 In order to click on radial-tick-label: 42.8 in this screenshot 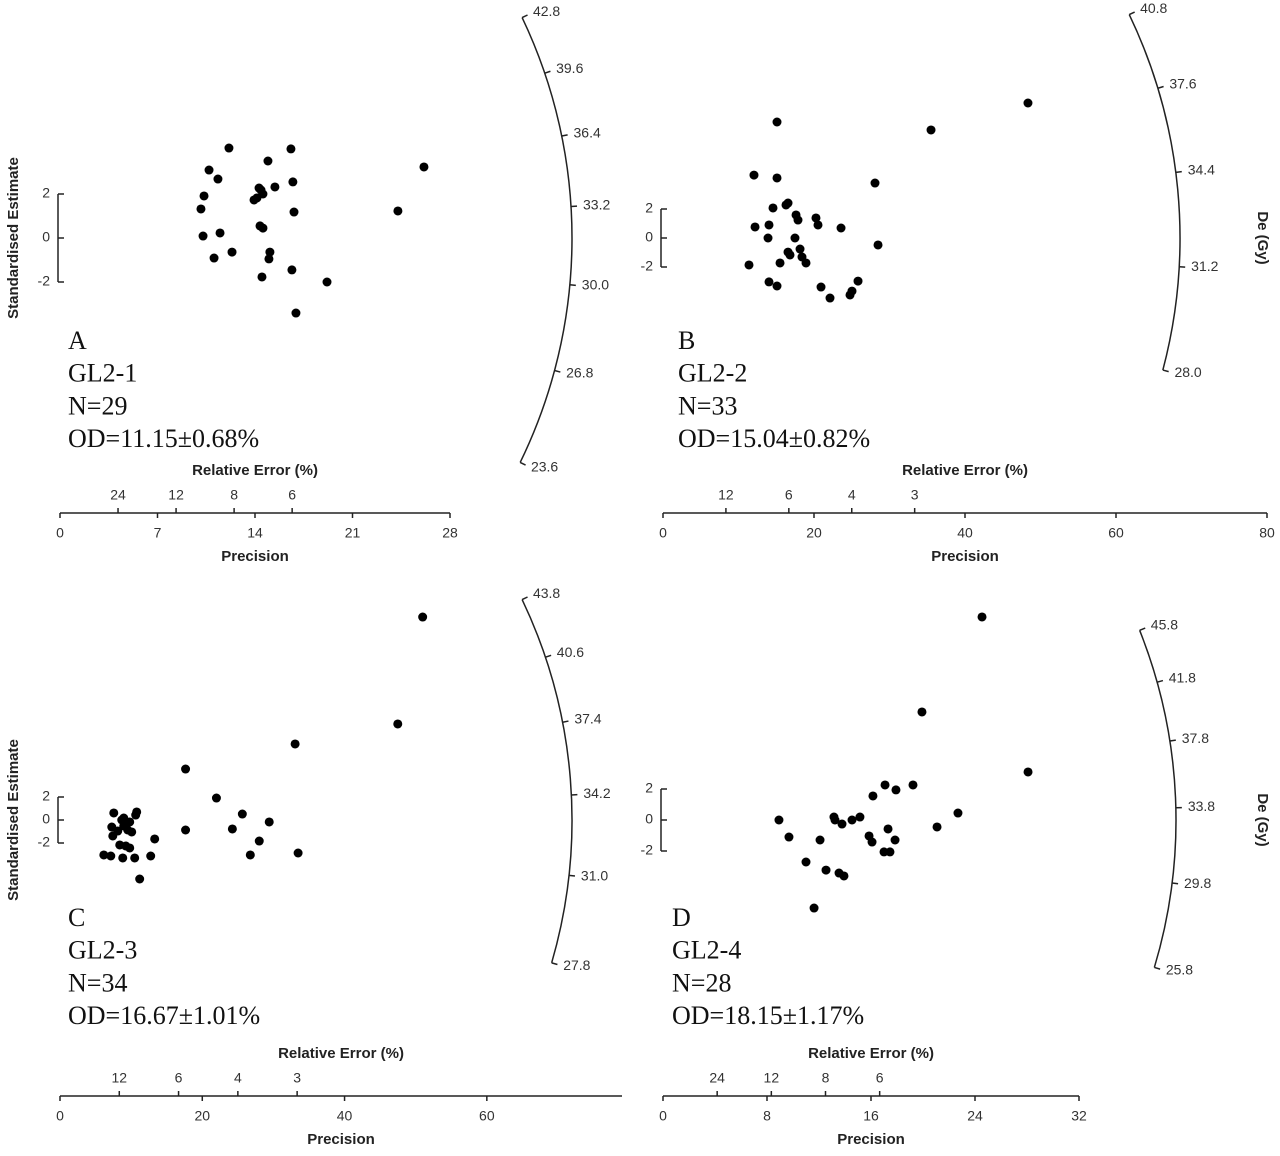, I will do `click(546, 11)`.